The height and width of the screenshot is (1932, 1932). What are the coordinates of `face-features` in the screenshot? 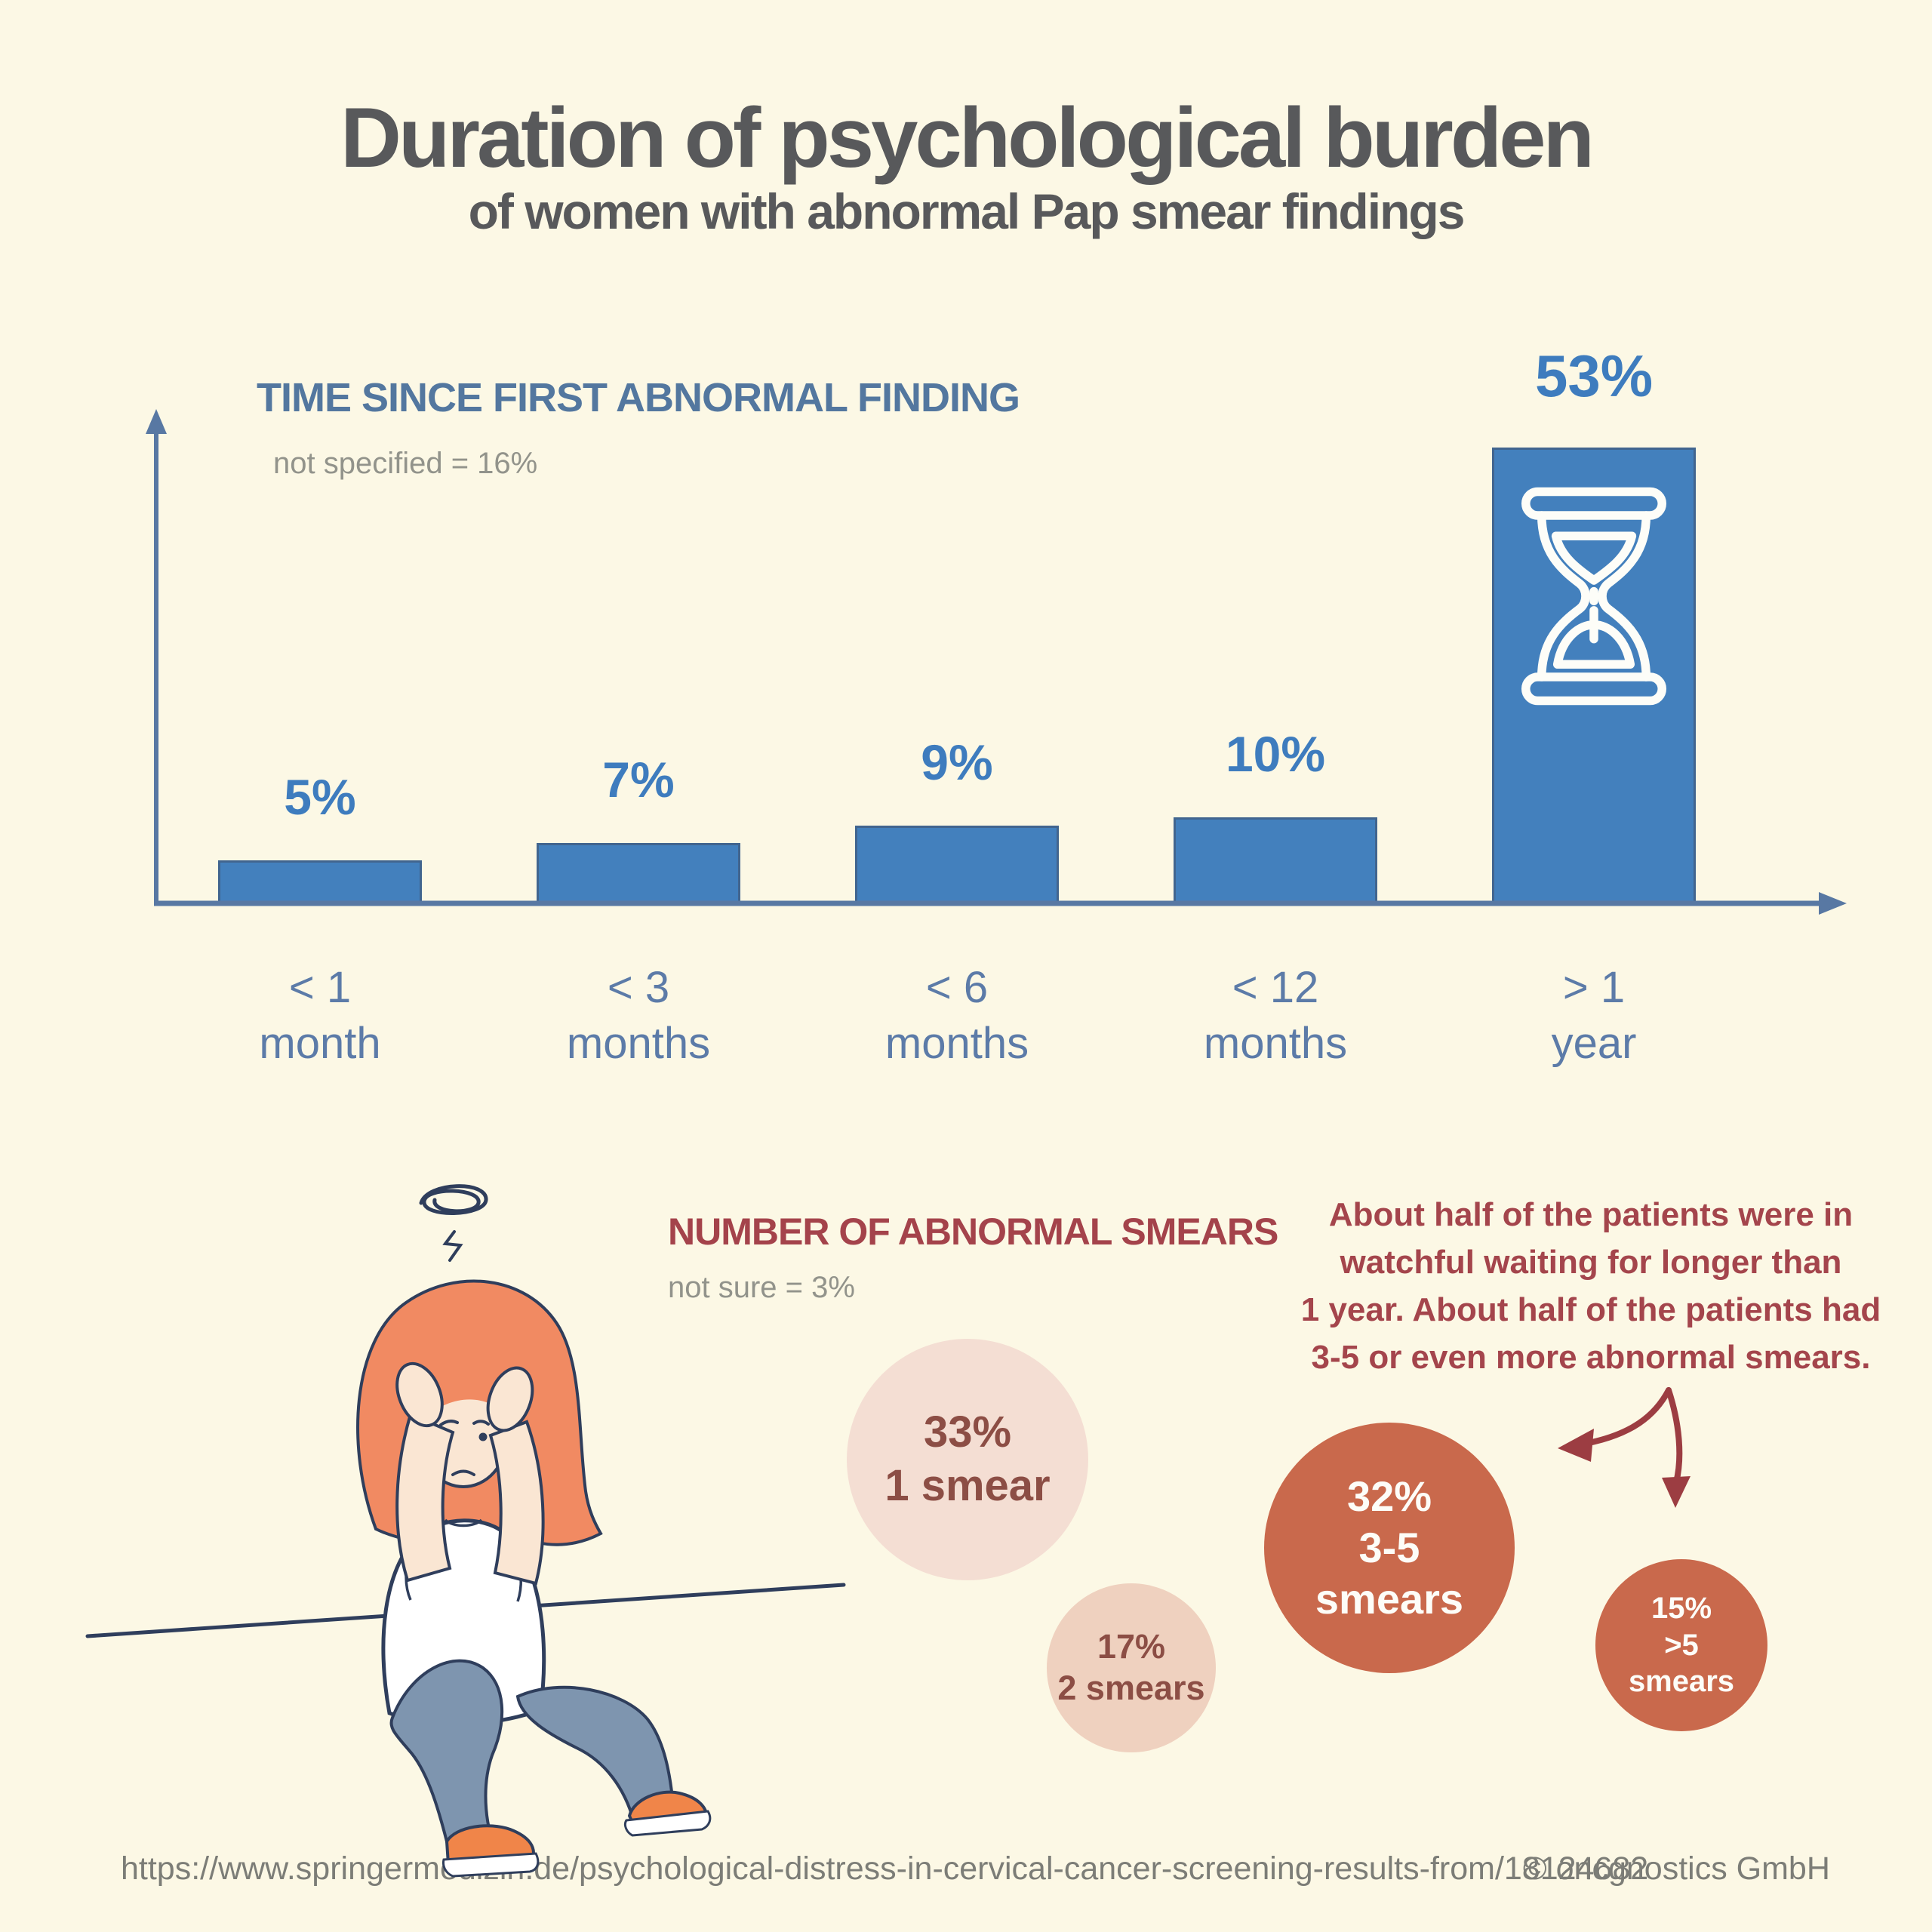 It's located at (464, 1448).